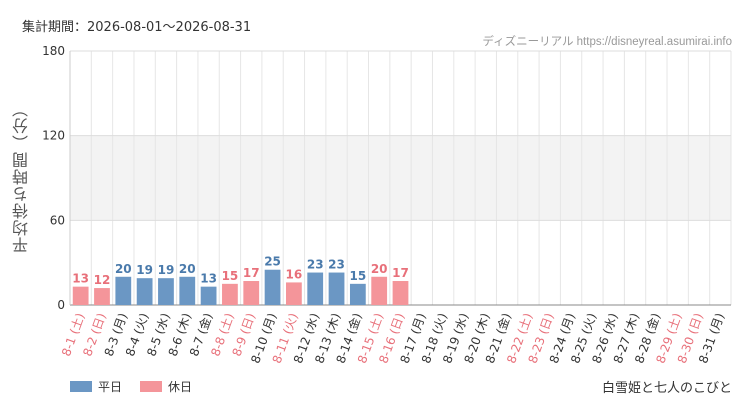 The width and height of the screenshot is (750, 410). Describe the element at coordinates (294, 274) in the screenshot. I see `data-label: 16` at that location.